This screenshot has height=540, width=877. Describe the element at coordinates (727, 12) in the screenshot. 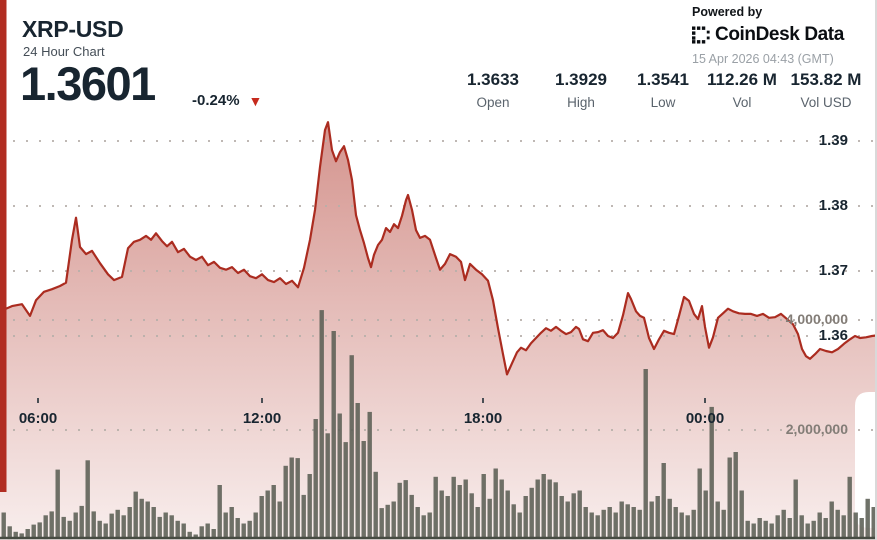

I see `powered-by-label: Powered by` at that location.